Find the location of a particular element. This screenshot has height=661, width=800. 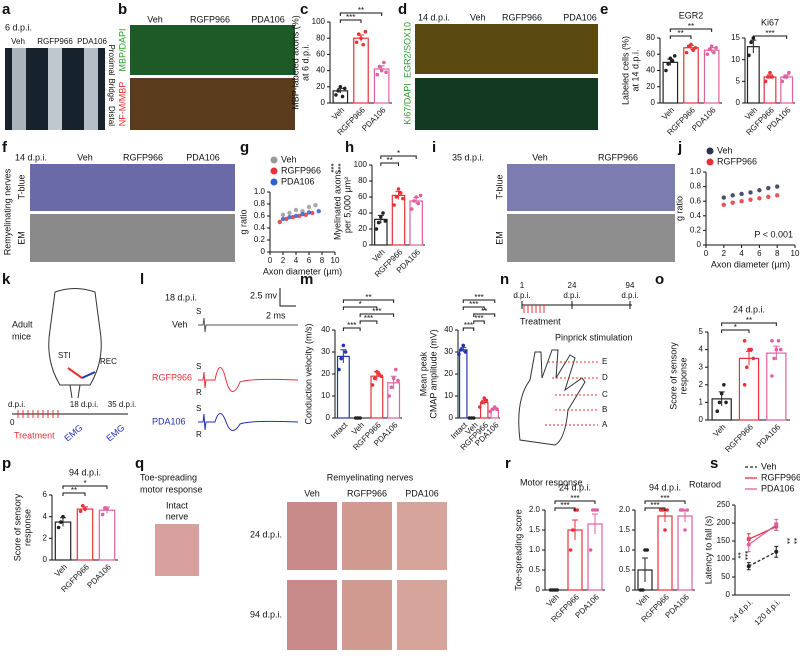

y-tick-label: 2 is located at coordinates (701, 384).